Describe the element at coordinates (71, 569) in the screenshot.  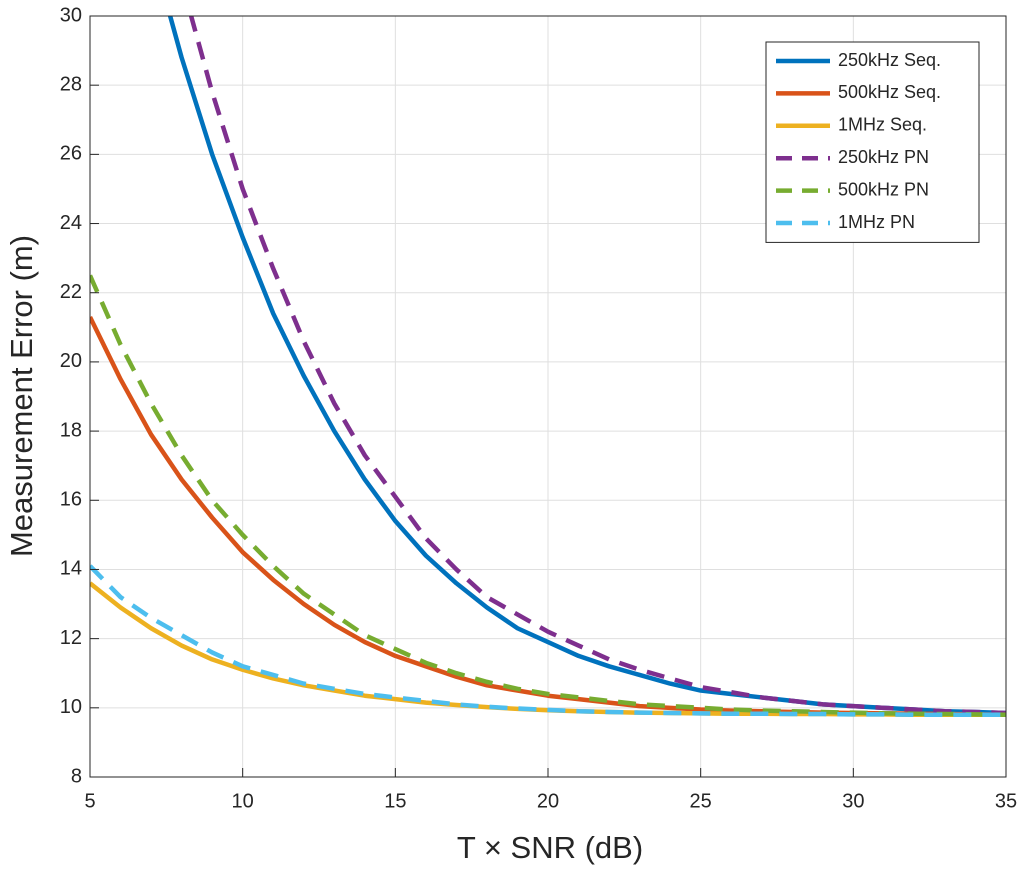
I see `y-tick-label: 14` at that location.